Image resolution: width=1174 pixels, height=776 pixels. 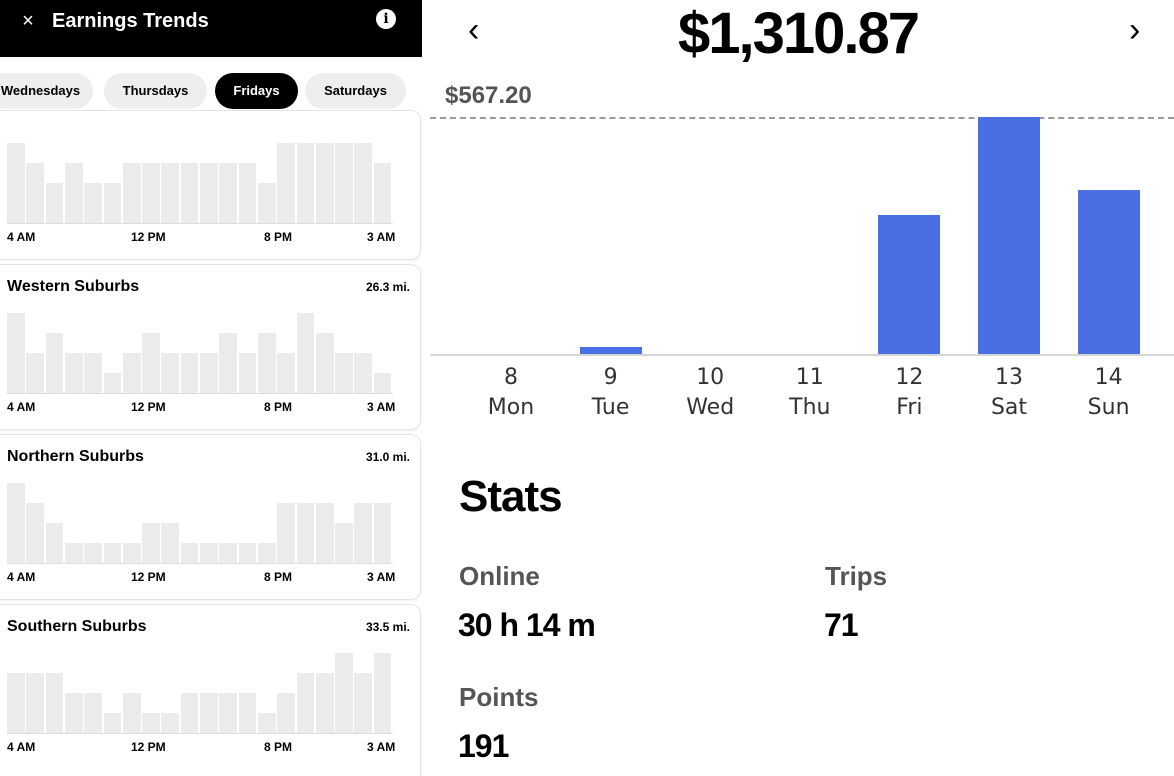 What do you see at coordinates (1108, 271) in the screenshot?
I see `day-bar-sun` at bounding box center [1108, 271].